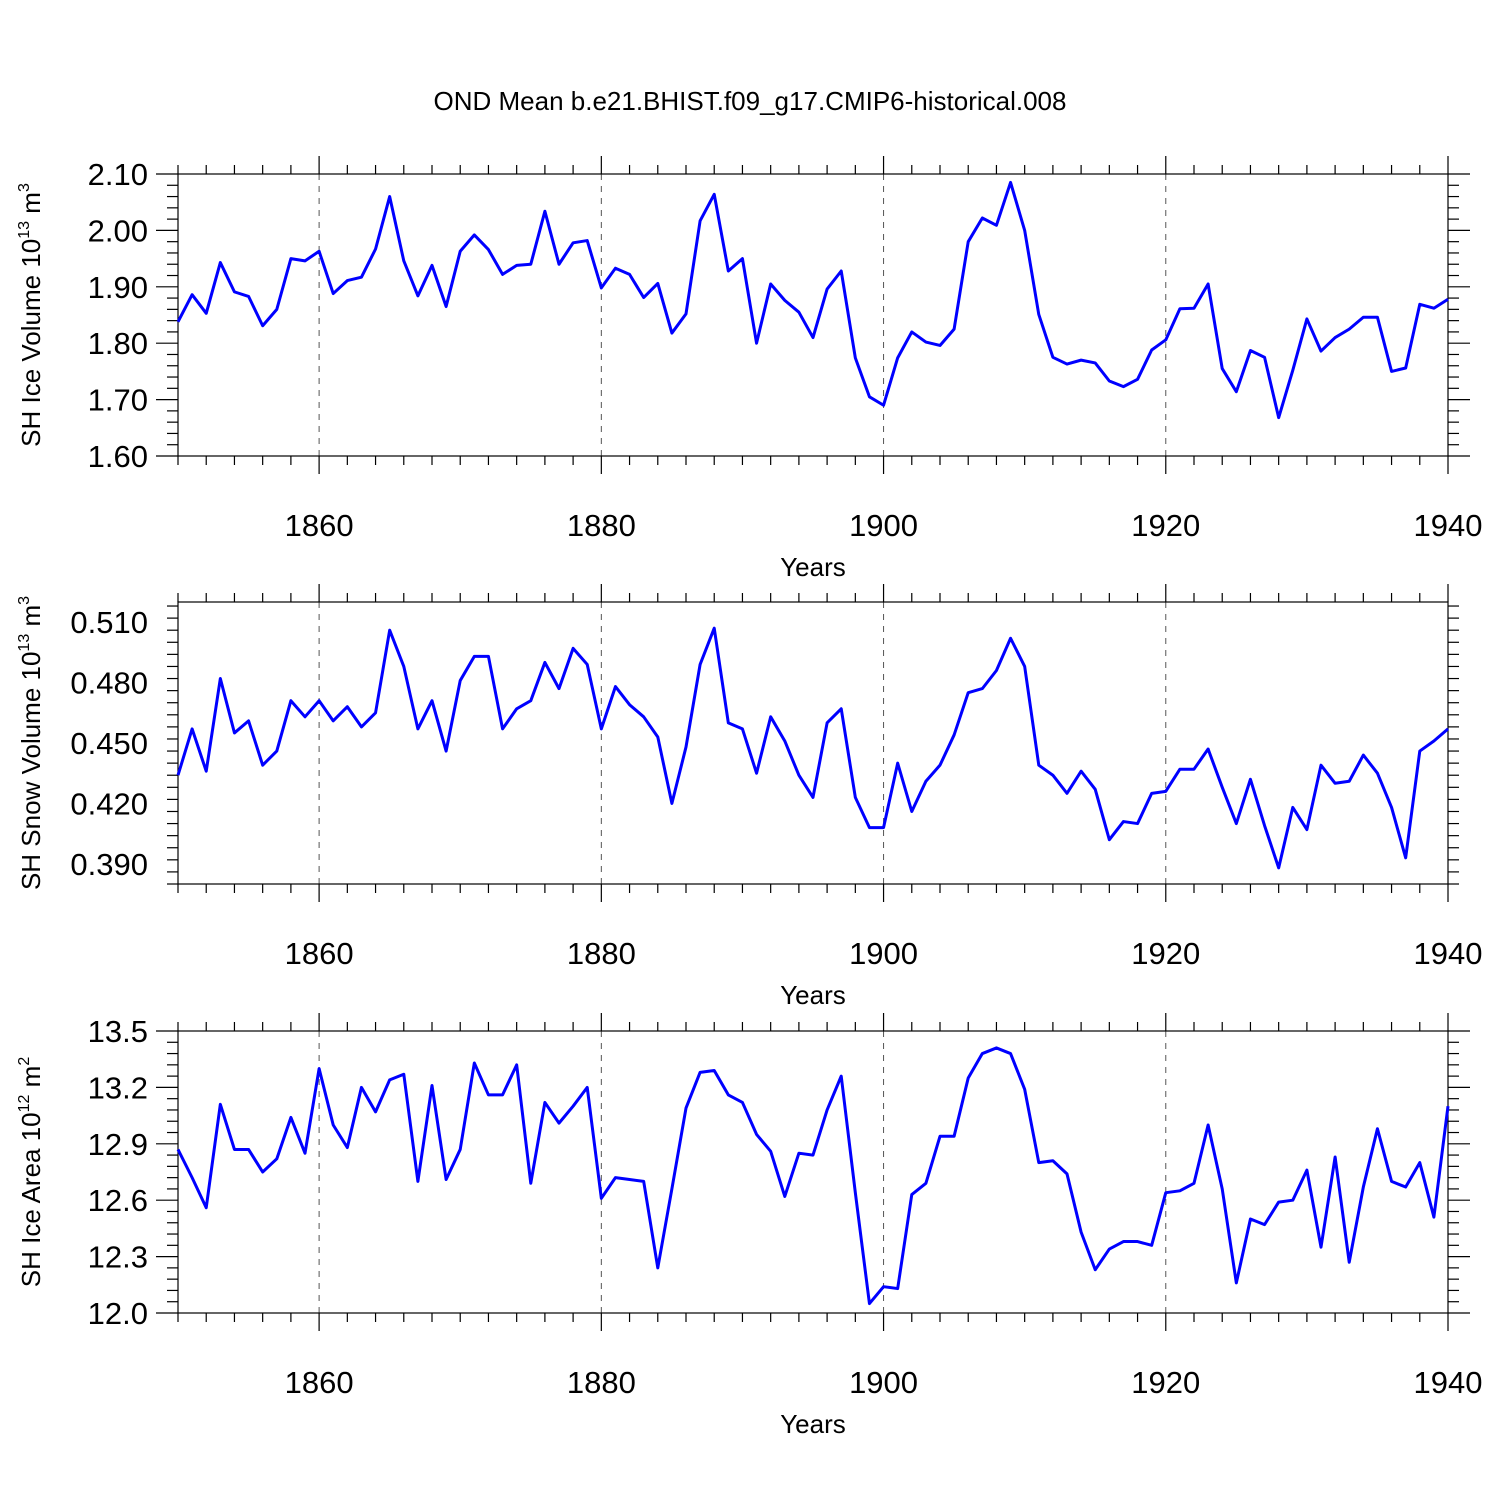 The image size is (1500, 1500). I want to click on snow-volume-y-tick-label: 0.480, so click(109, 683).